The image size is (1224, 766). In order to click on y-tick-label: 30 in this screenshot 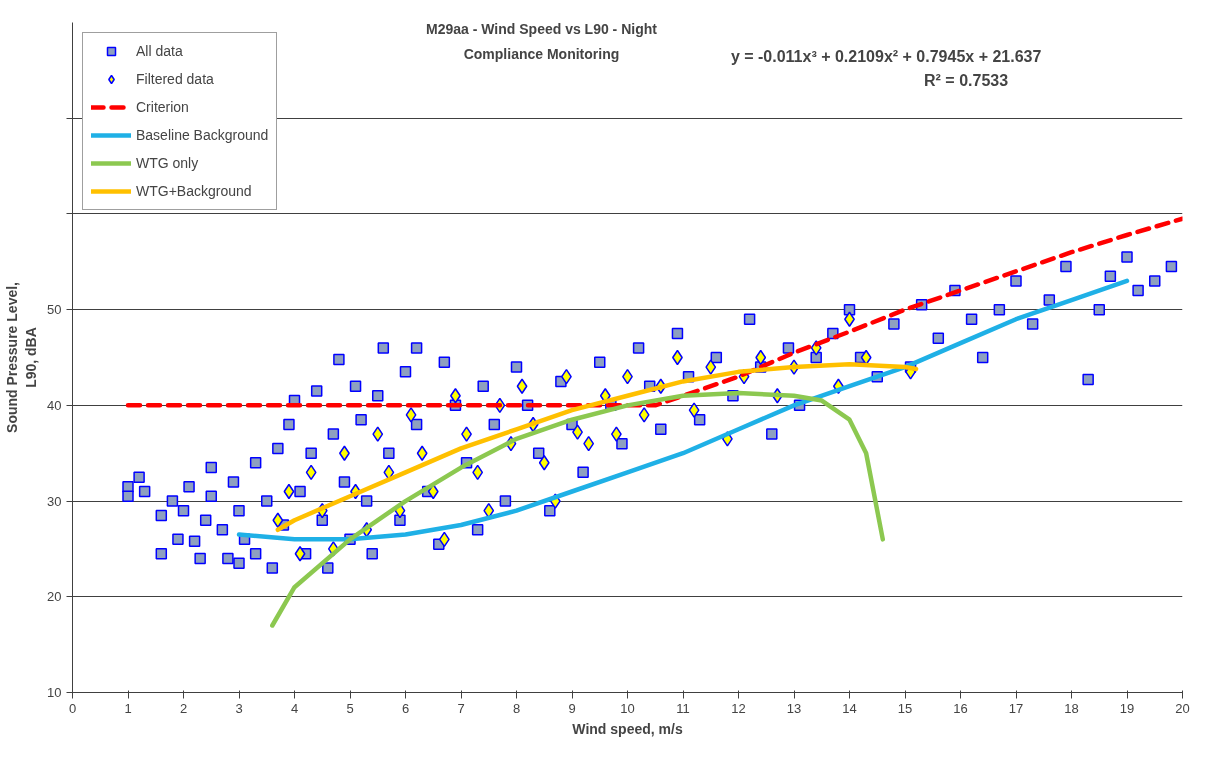, I will do `click(54, 501)`.